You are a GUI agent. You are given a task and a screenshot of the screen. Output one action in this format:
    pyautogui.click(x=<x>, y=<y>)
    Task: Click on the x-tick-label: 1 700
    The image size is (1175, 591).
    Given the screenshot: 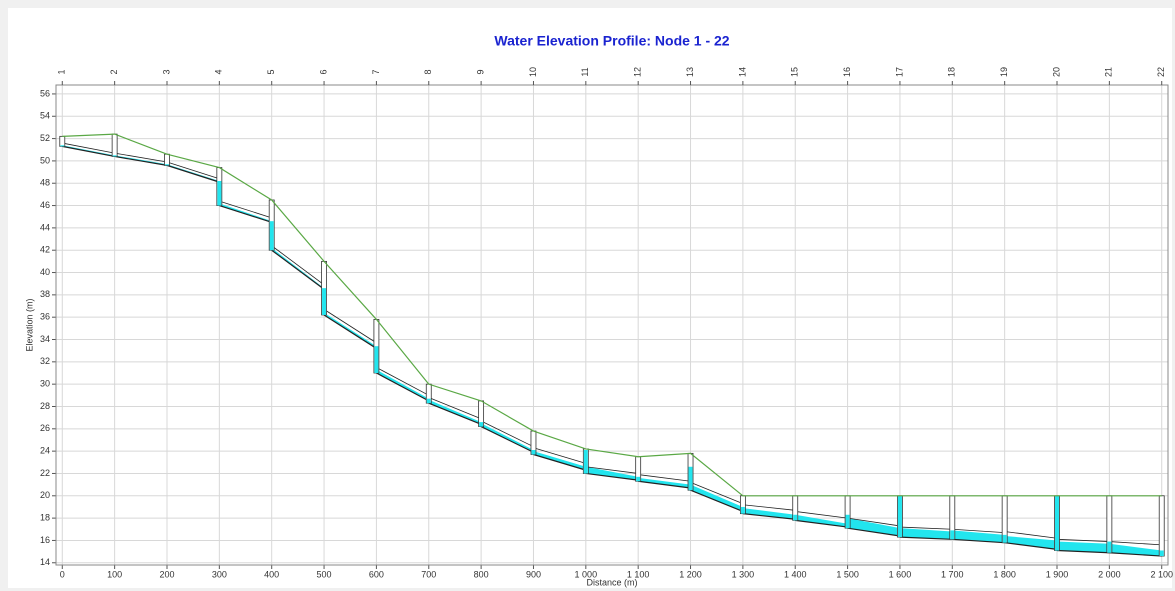 What is the action you would take?
    pyautogui.click(x=952, y=574)
    